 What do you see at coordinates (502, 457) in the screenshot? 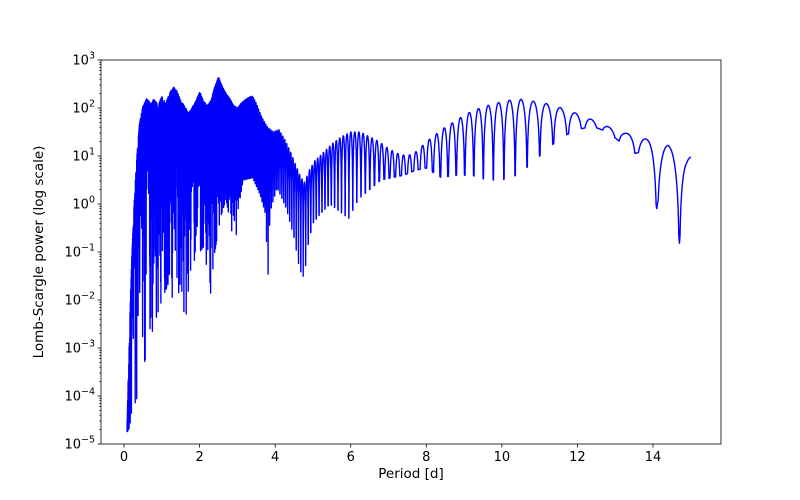
I see `x-tick-label: 10` at bounding box center [502, 457].